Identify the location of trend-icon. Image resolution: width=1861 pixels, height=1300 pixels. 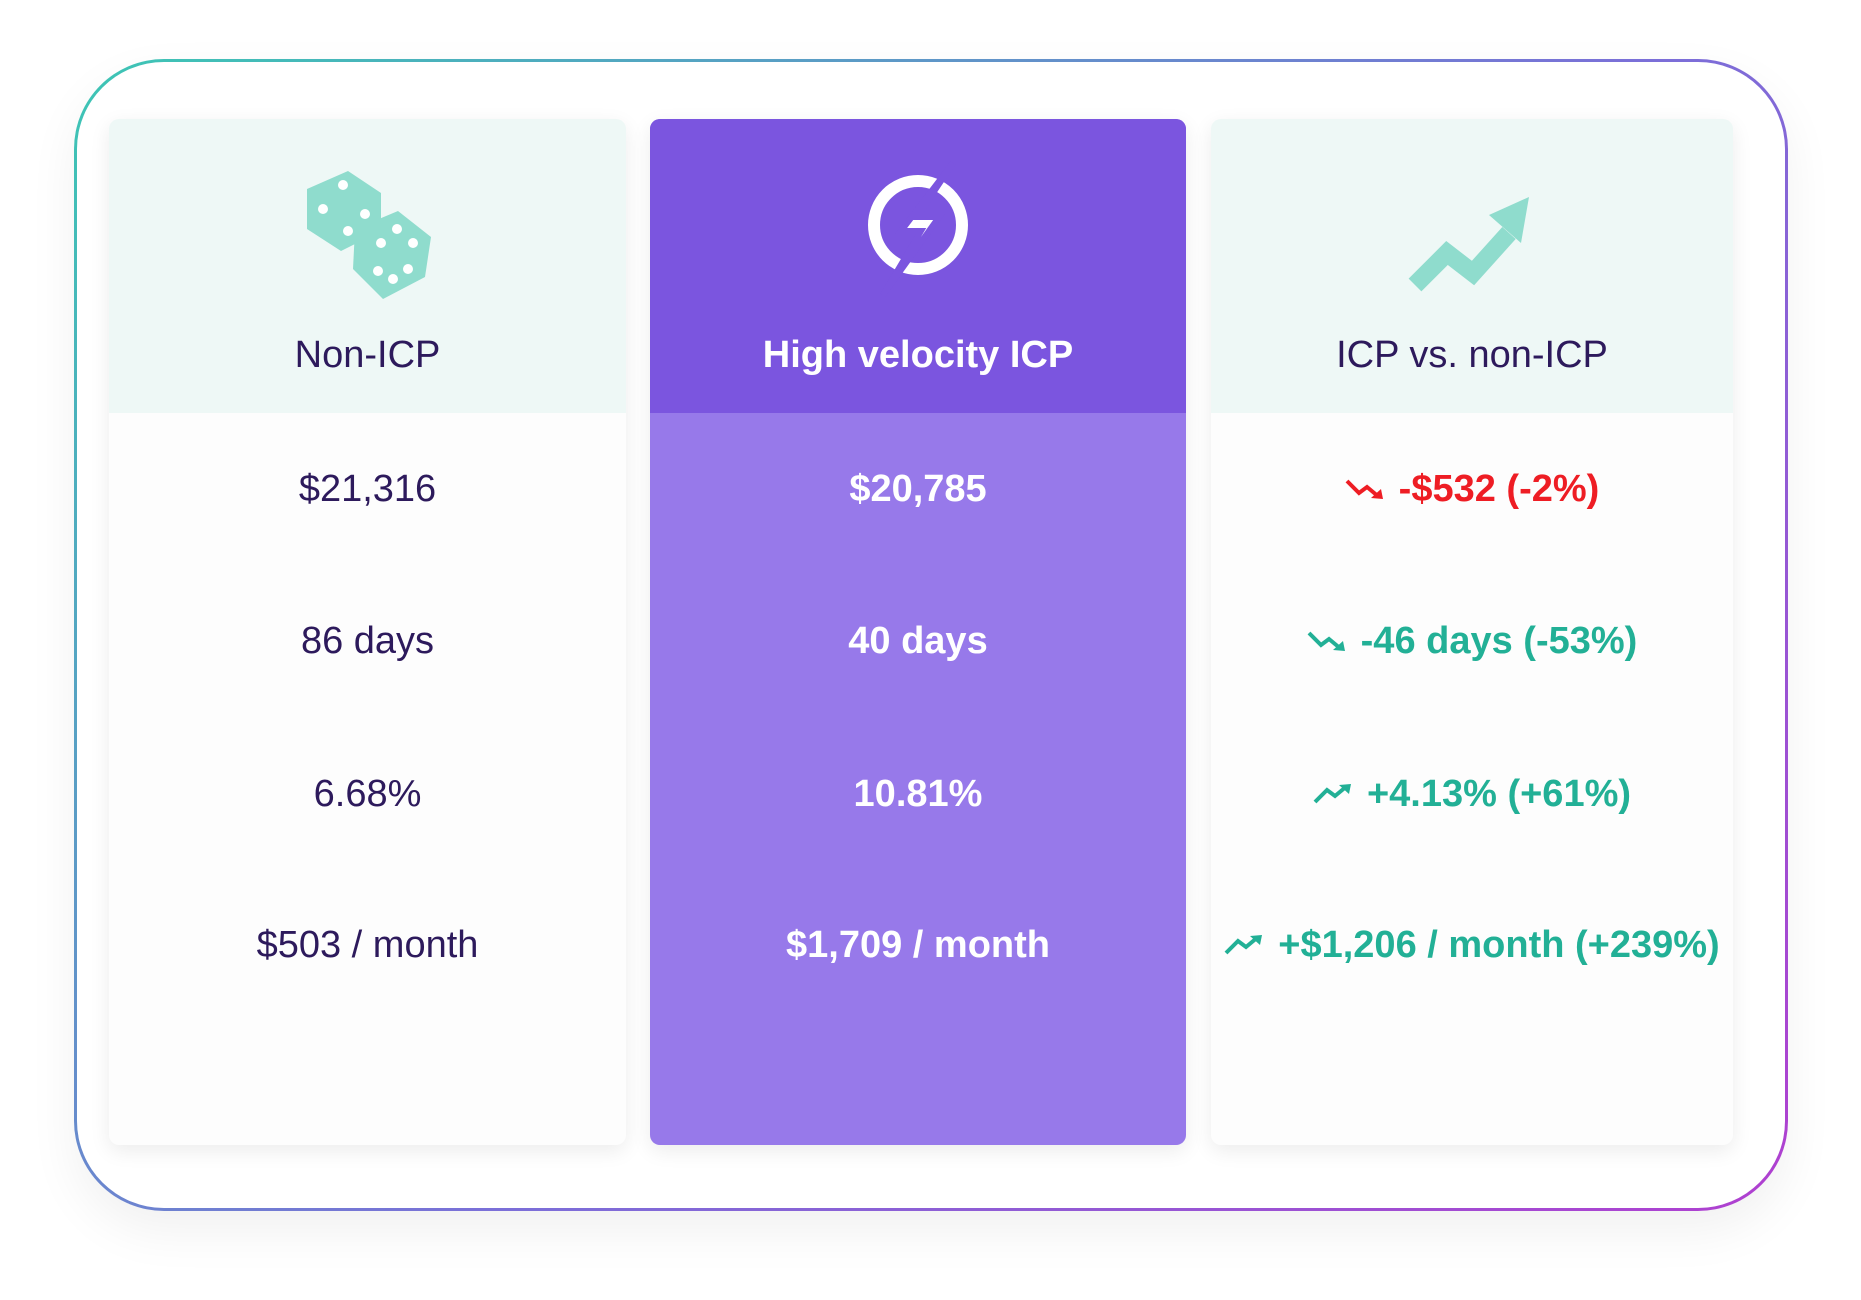
(1468, 244).